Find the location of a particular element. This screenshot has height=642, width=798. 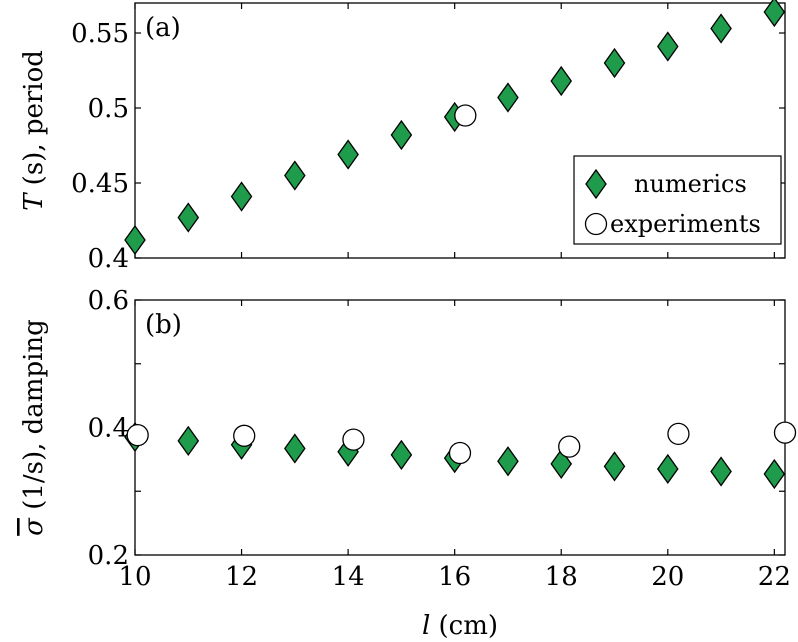

x-tick-label: 22 is located at coordinates (774, 577).